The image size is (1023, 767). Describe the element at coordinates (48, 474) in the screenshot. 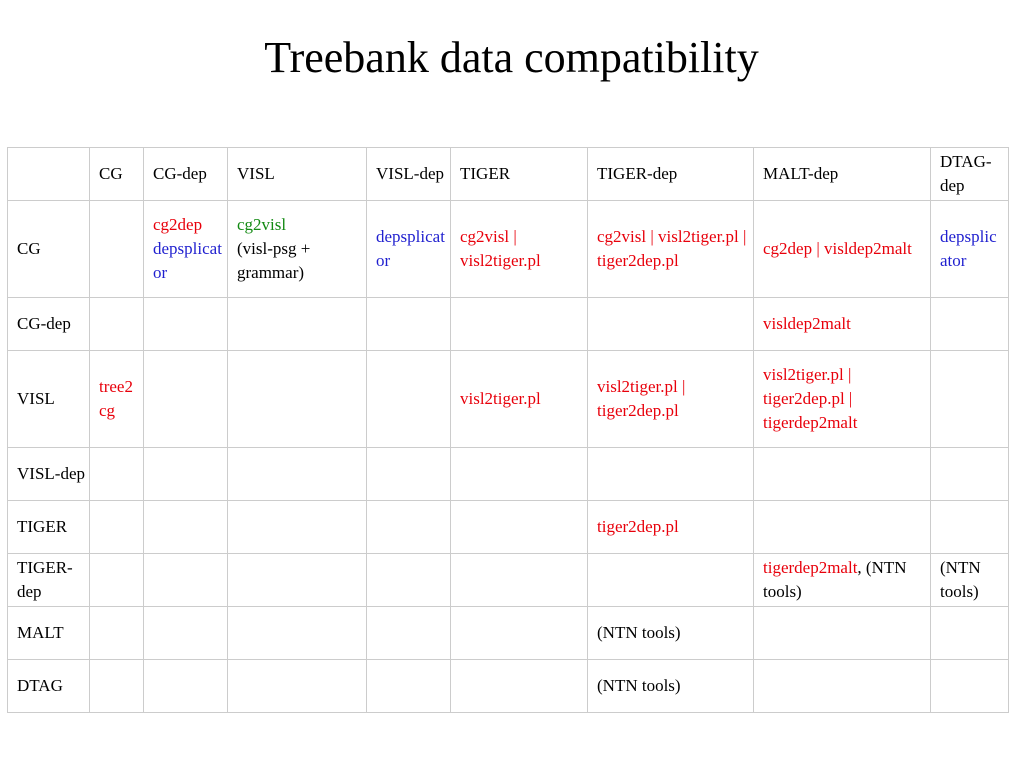

I see `row-label-cell: VISL-dep` at that location.